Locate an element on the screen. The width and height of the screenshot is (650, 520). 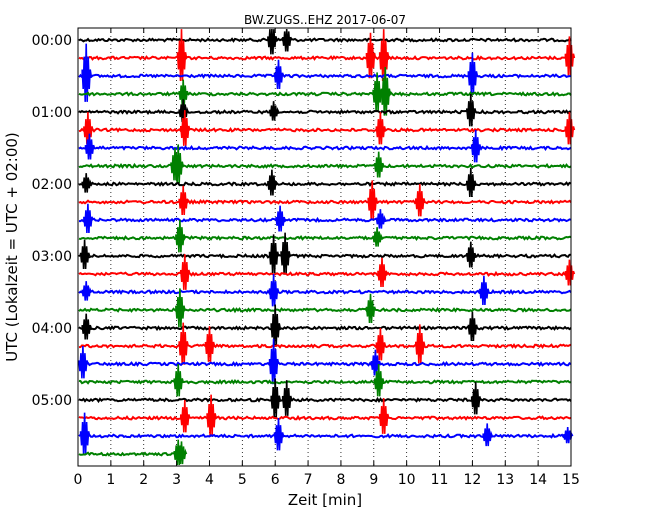
x-tick-label: 7 is located at coordinates (308, 480).